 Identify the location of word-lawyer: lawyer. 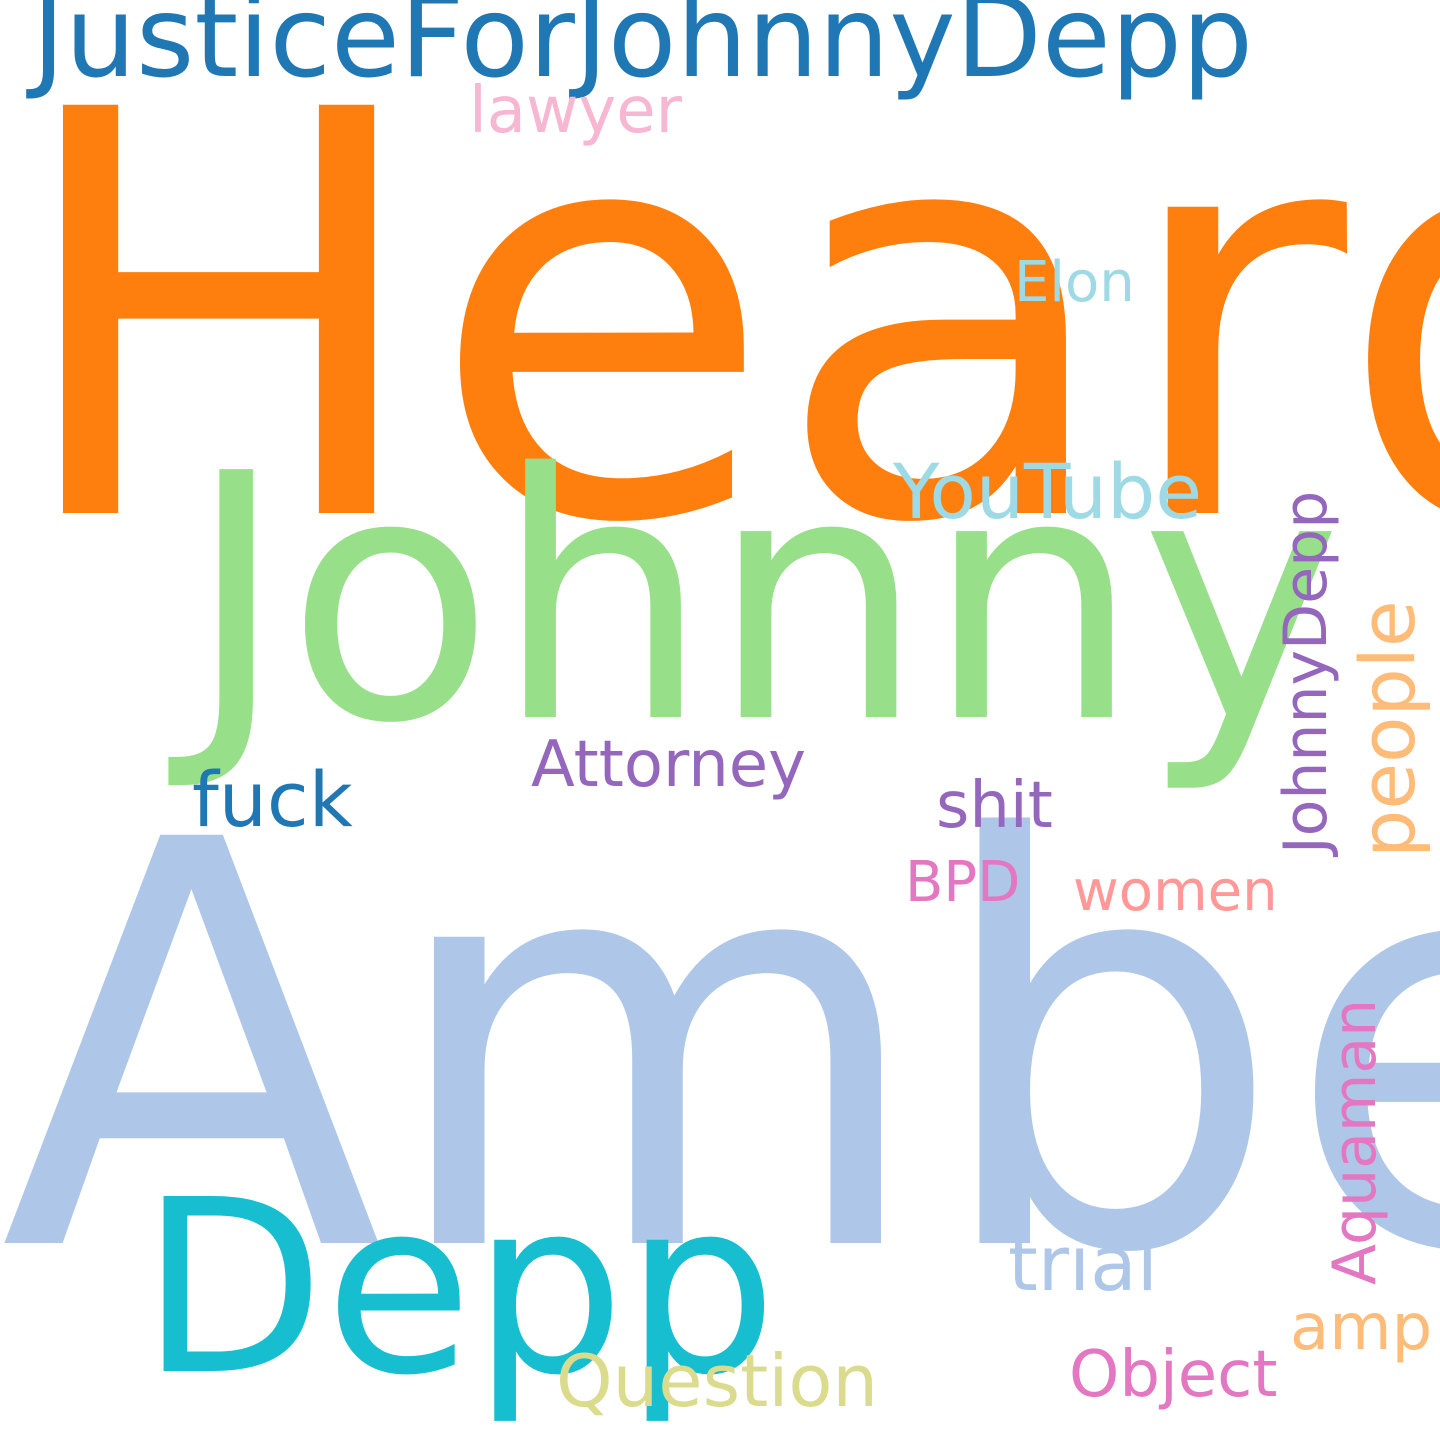
(575, 111).